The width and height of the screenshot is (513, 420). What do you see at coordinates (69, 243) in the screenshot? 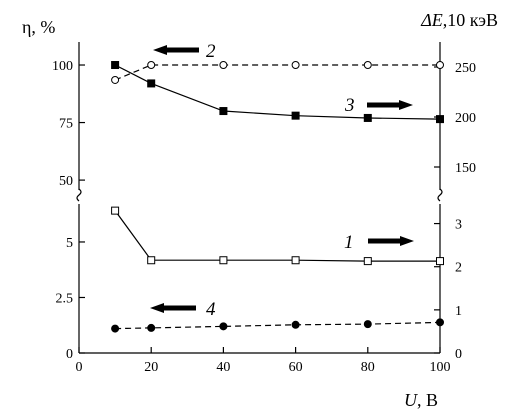
I see `left-bottom-tick-label: 5` at bounding box center [69, 243].